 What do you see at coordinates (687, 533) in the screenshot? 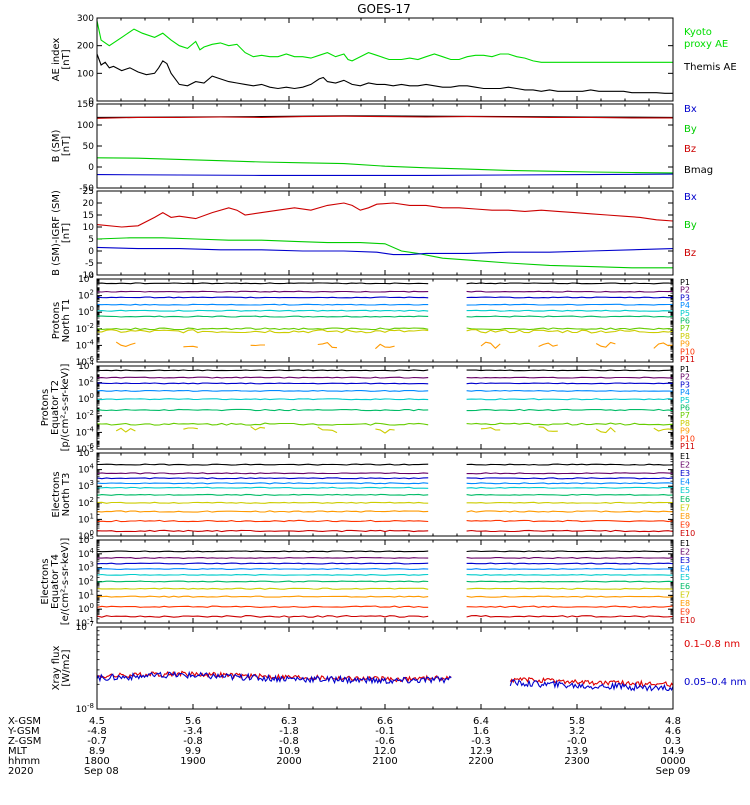
I see `legend-entry: E10` at bounding box center [687, 533].